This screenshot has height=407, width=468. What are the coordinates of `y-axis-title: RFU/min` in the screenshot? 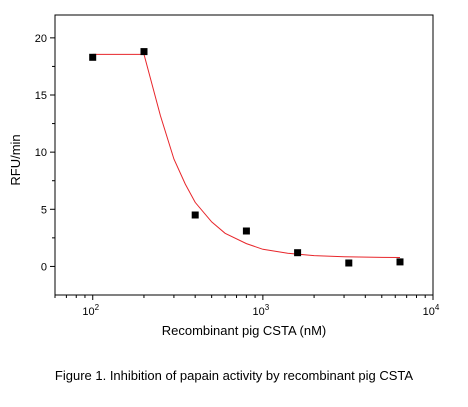 It's located at (15, 159).